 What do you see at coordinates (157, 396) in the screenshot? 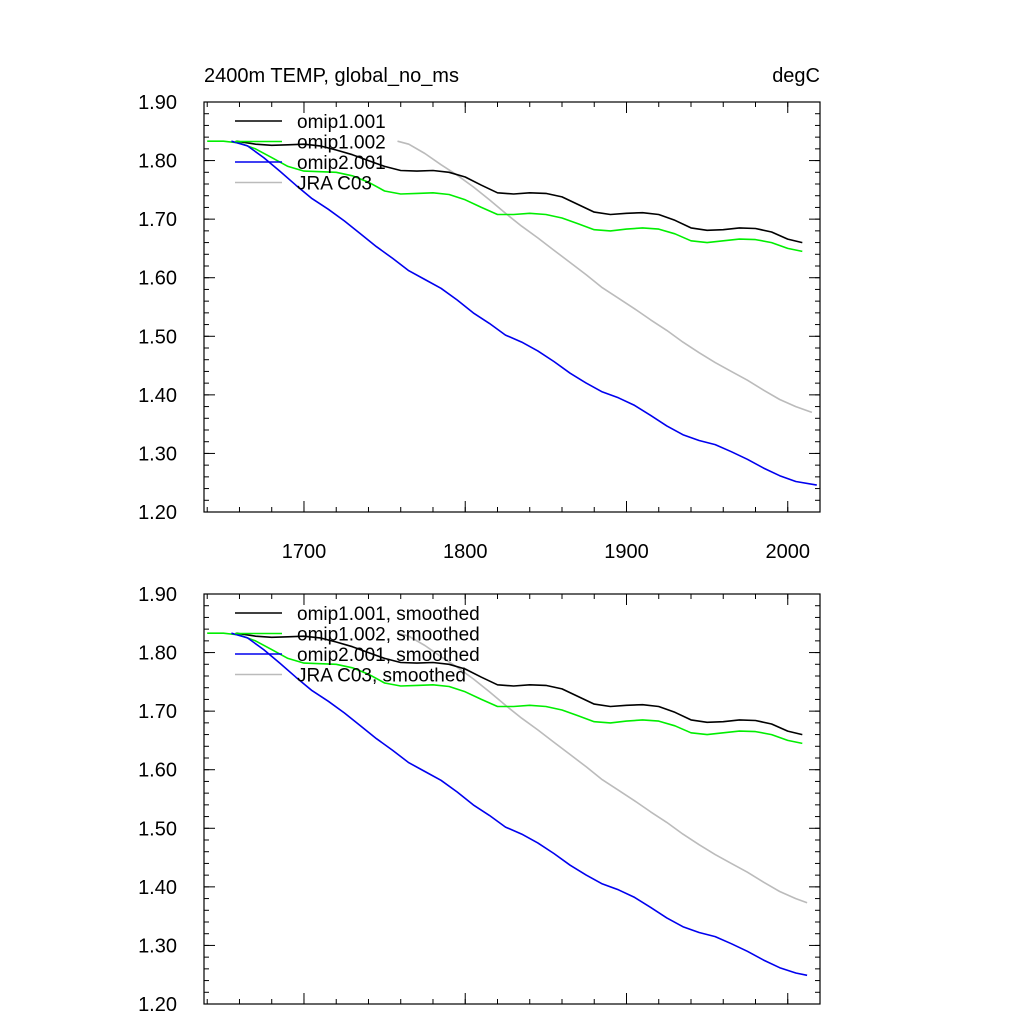
I see `top-ytick-label: 1.40` at bounding box center [157, 396].